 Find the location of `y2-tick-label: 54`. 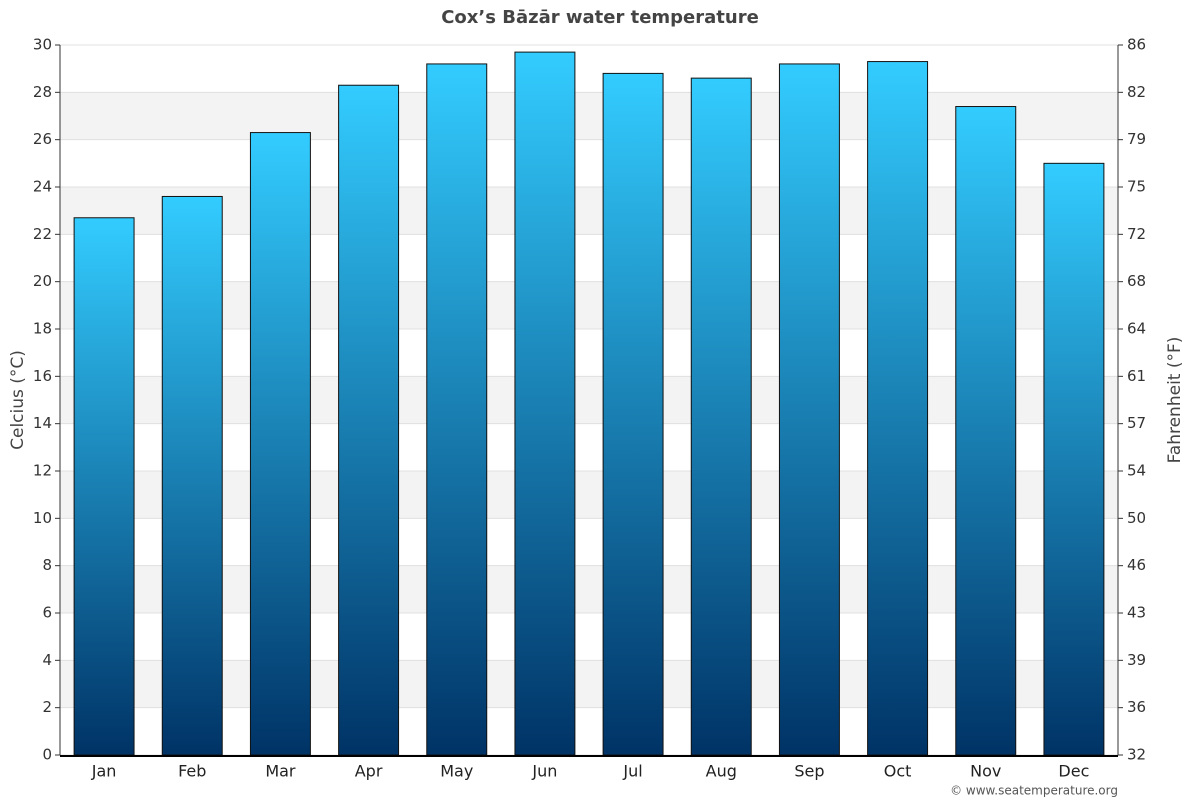

y2-tick-label: 54 is located at coordinates (1136, 471).